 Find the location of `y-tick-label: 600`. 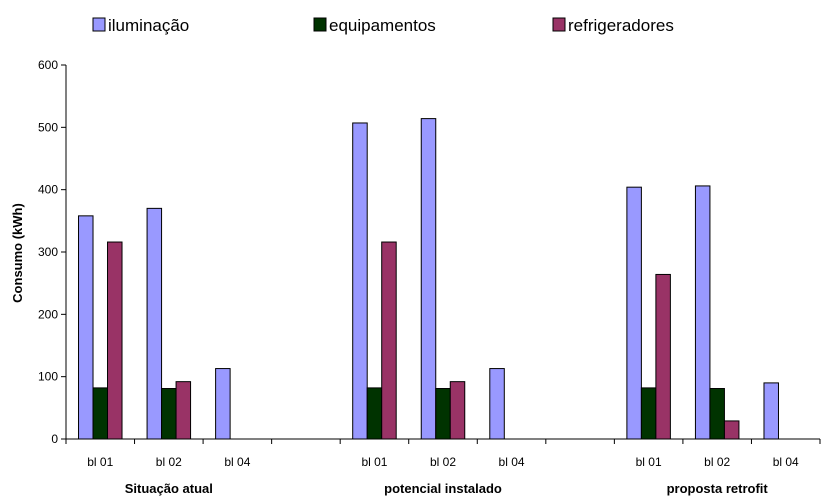

y-tick-label: 600 is located at coordinates (48, 65).